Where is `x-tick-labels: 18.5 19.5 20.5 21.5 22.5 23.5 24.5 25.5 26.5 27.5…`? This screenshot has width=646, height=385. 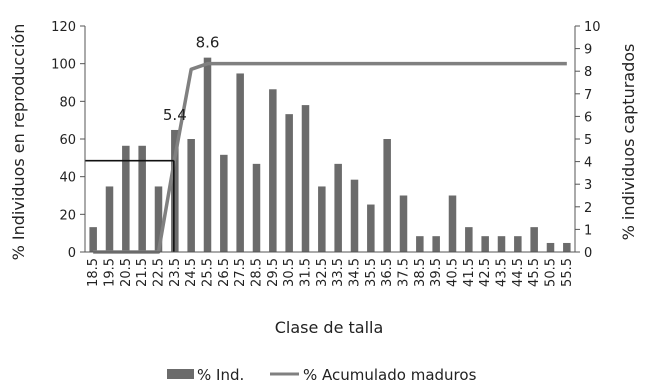 x-tick-labels: 18.5 19.5 20.5 21.5 22.5 23.5 24.5 25.5 26.5 27.5… is located at coordinates (330, 272).